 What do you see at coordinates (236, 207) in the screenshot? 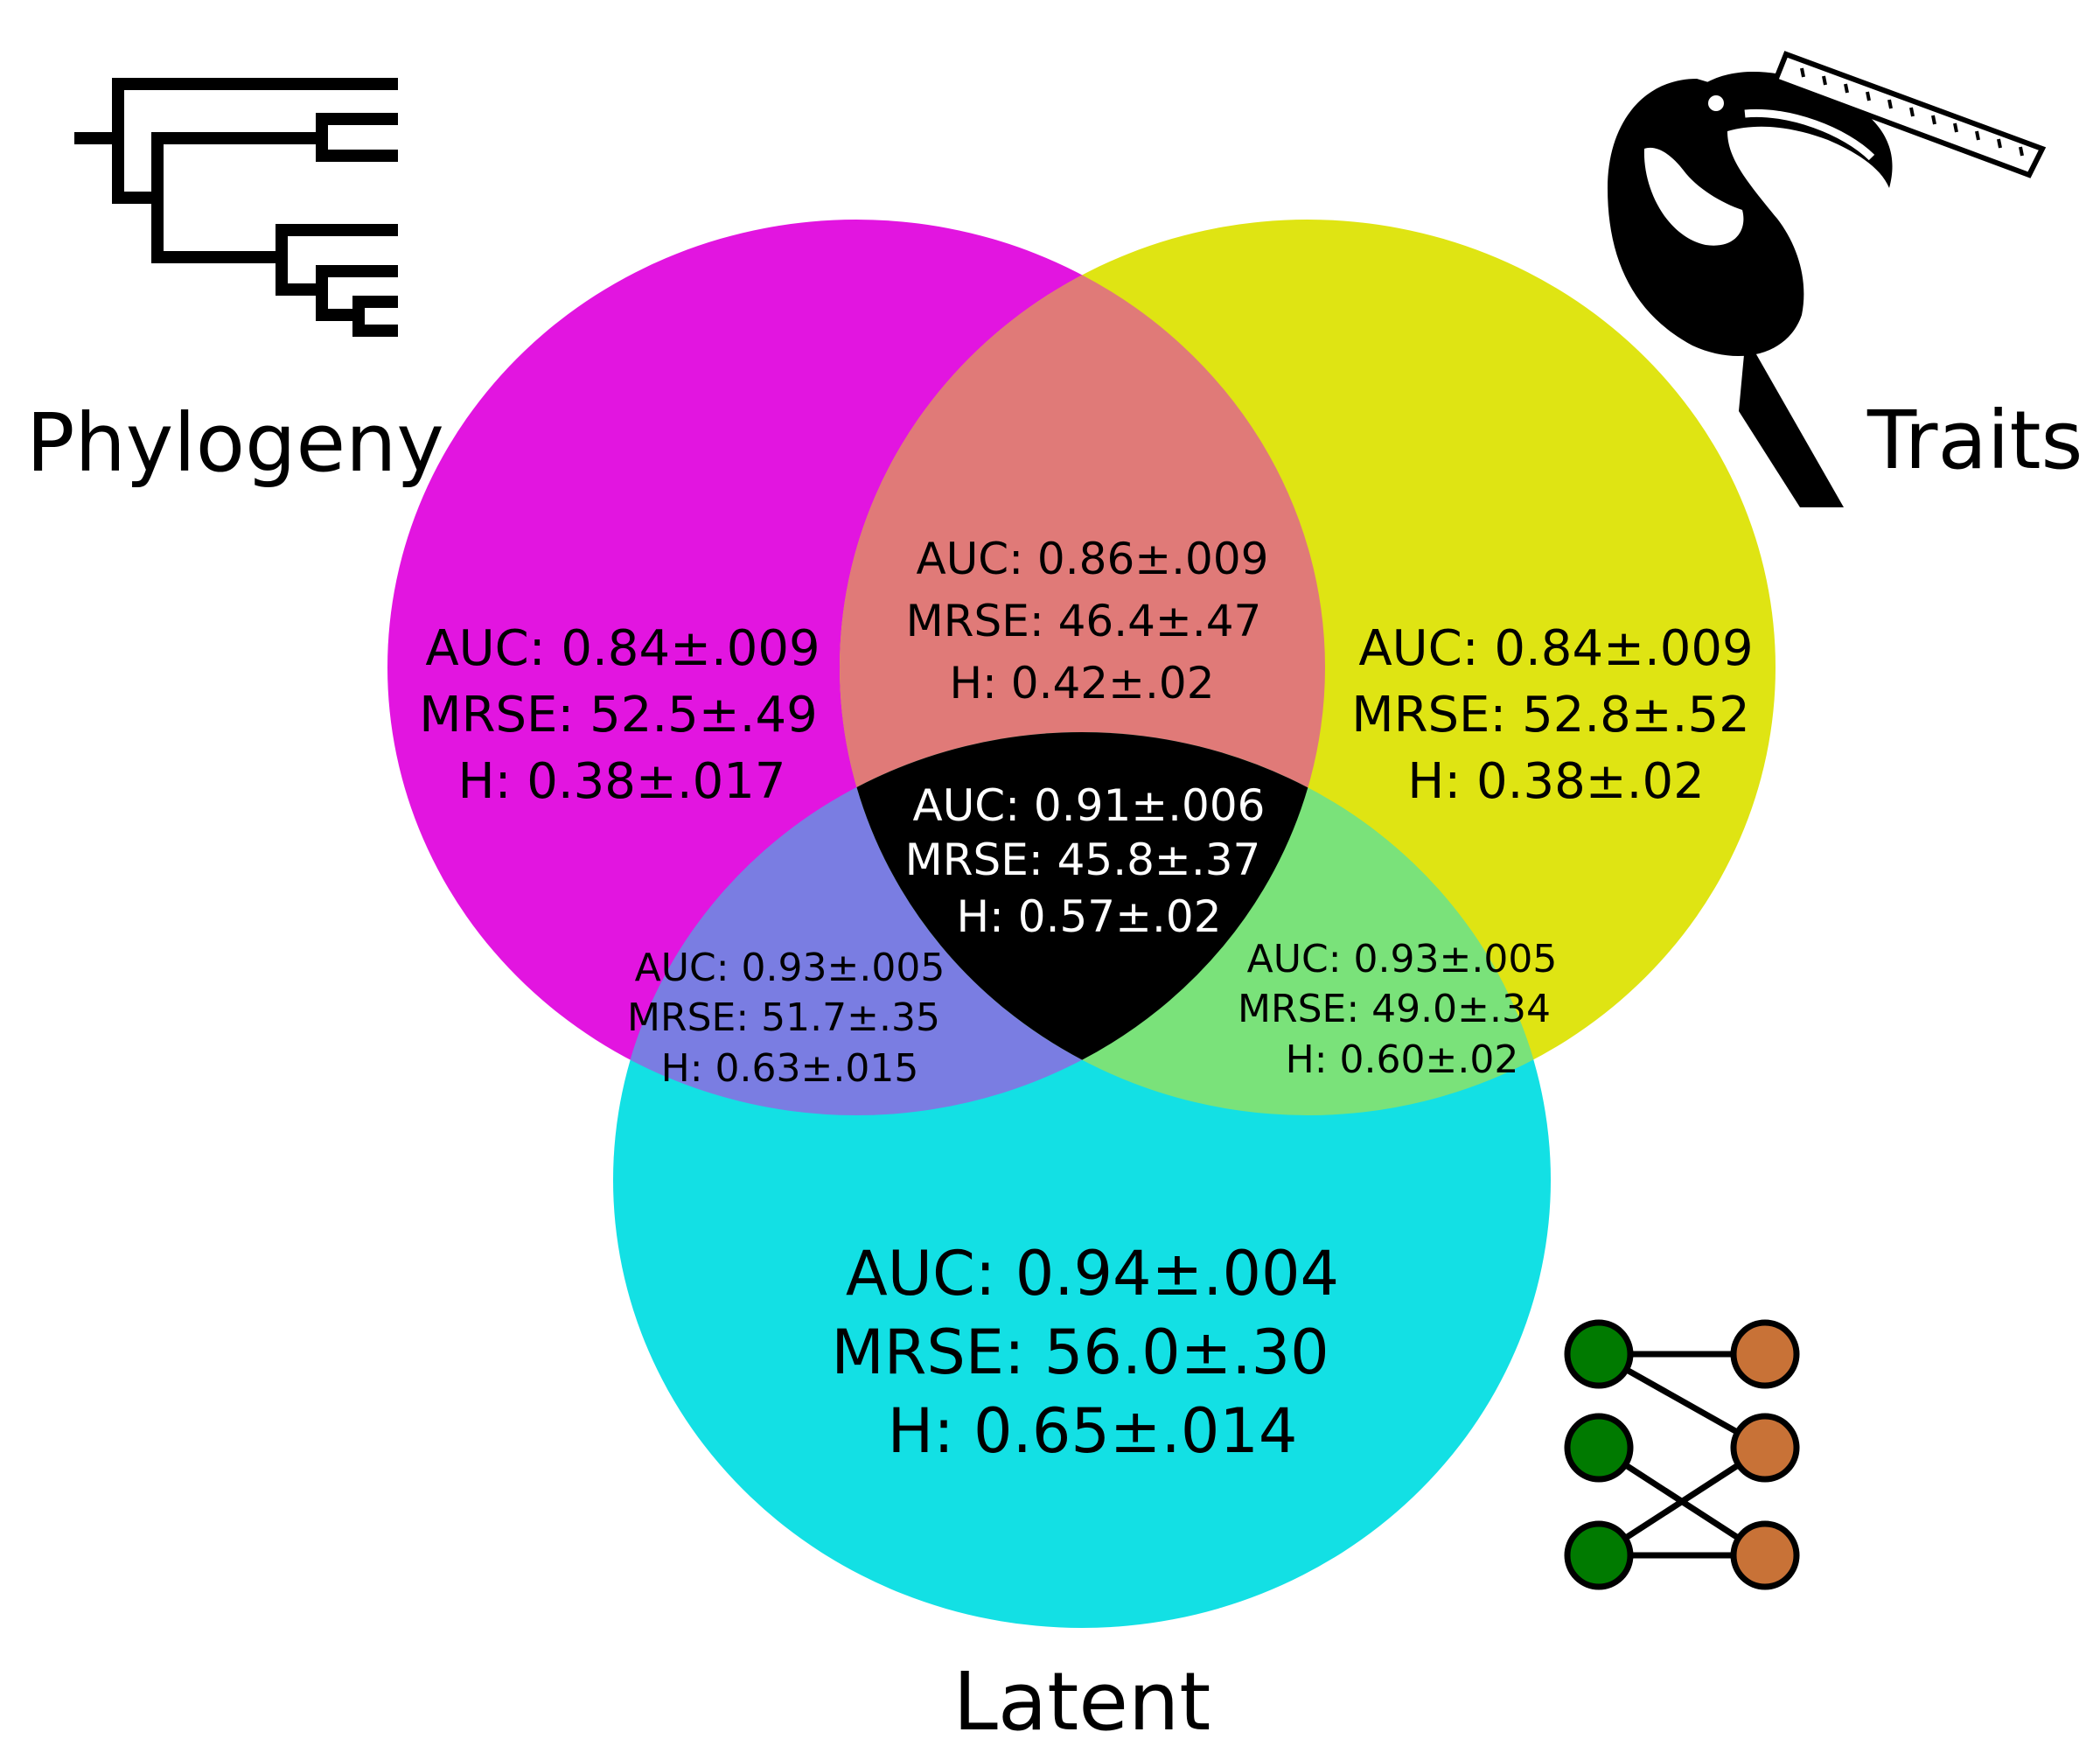
I see `phylogenetic-tree-icon` at bounding box center [236, 207].